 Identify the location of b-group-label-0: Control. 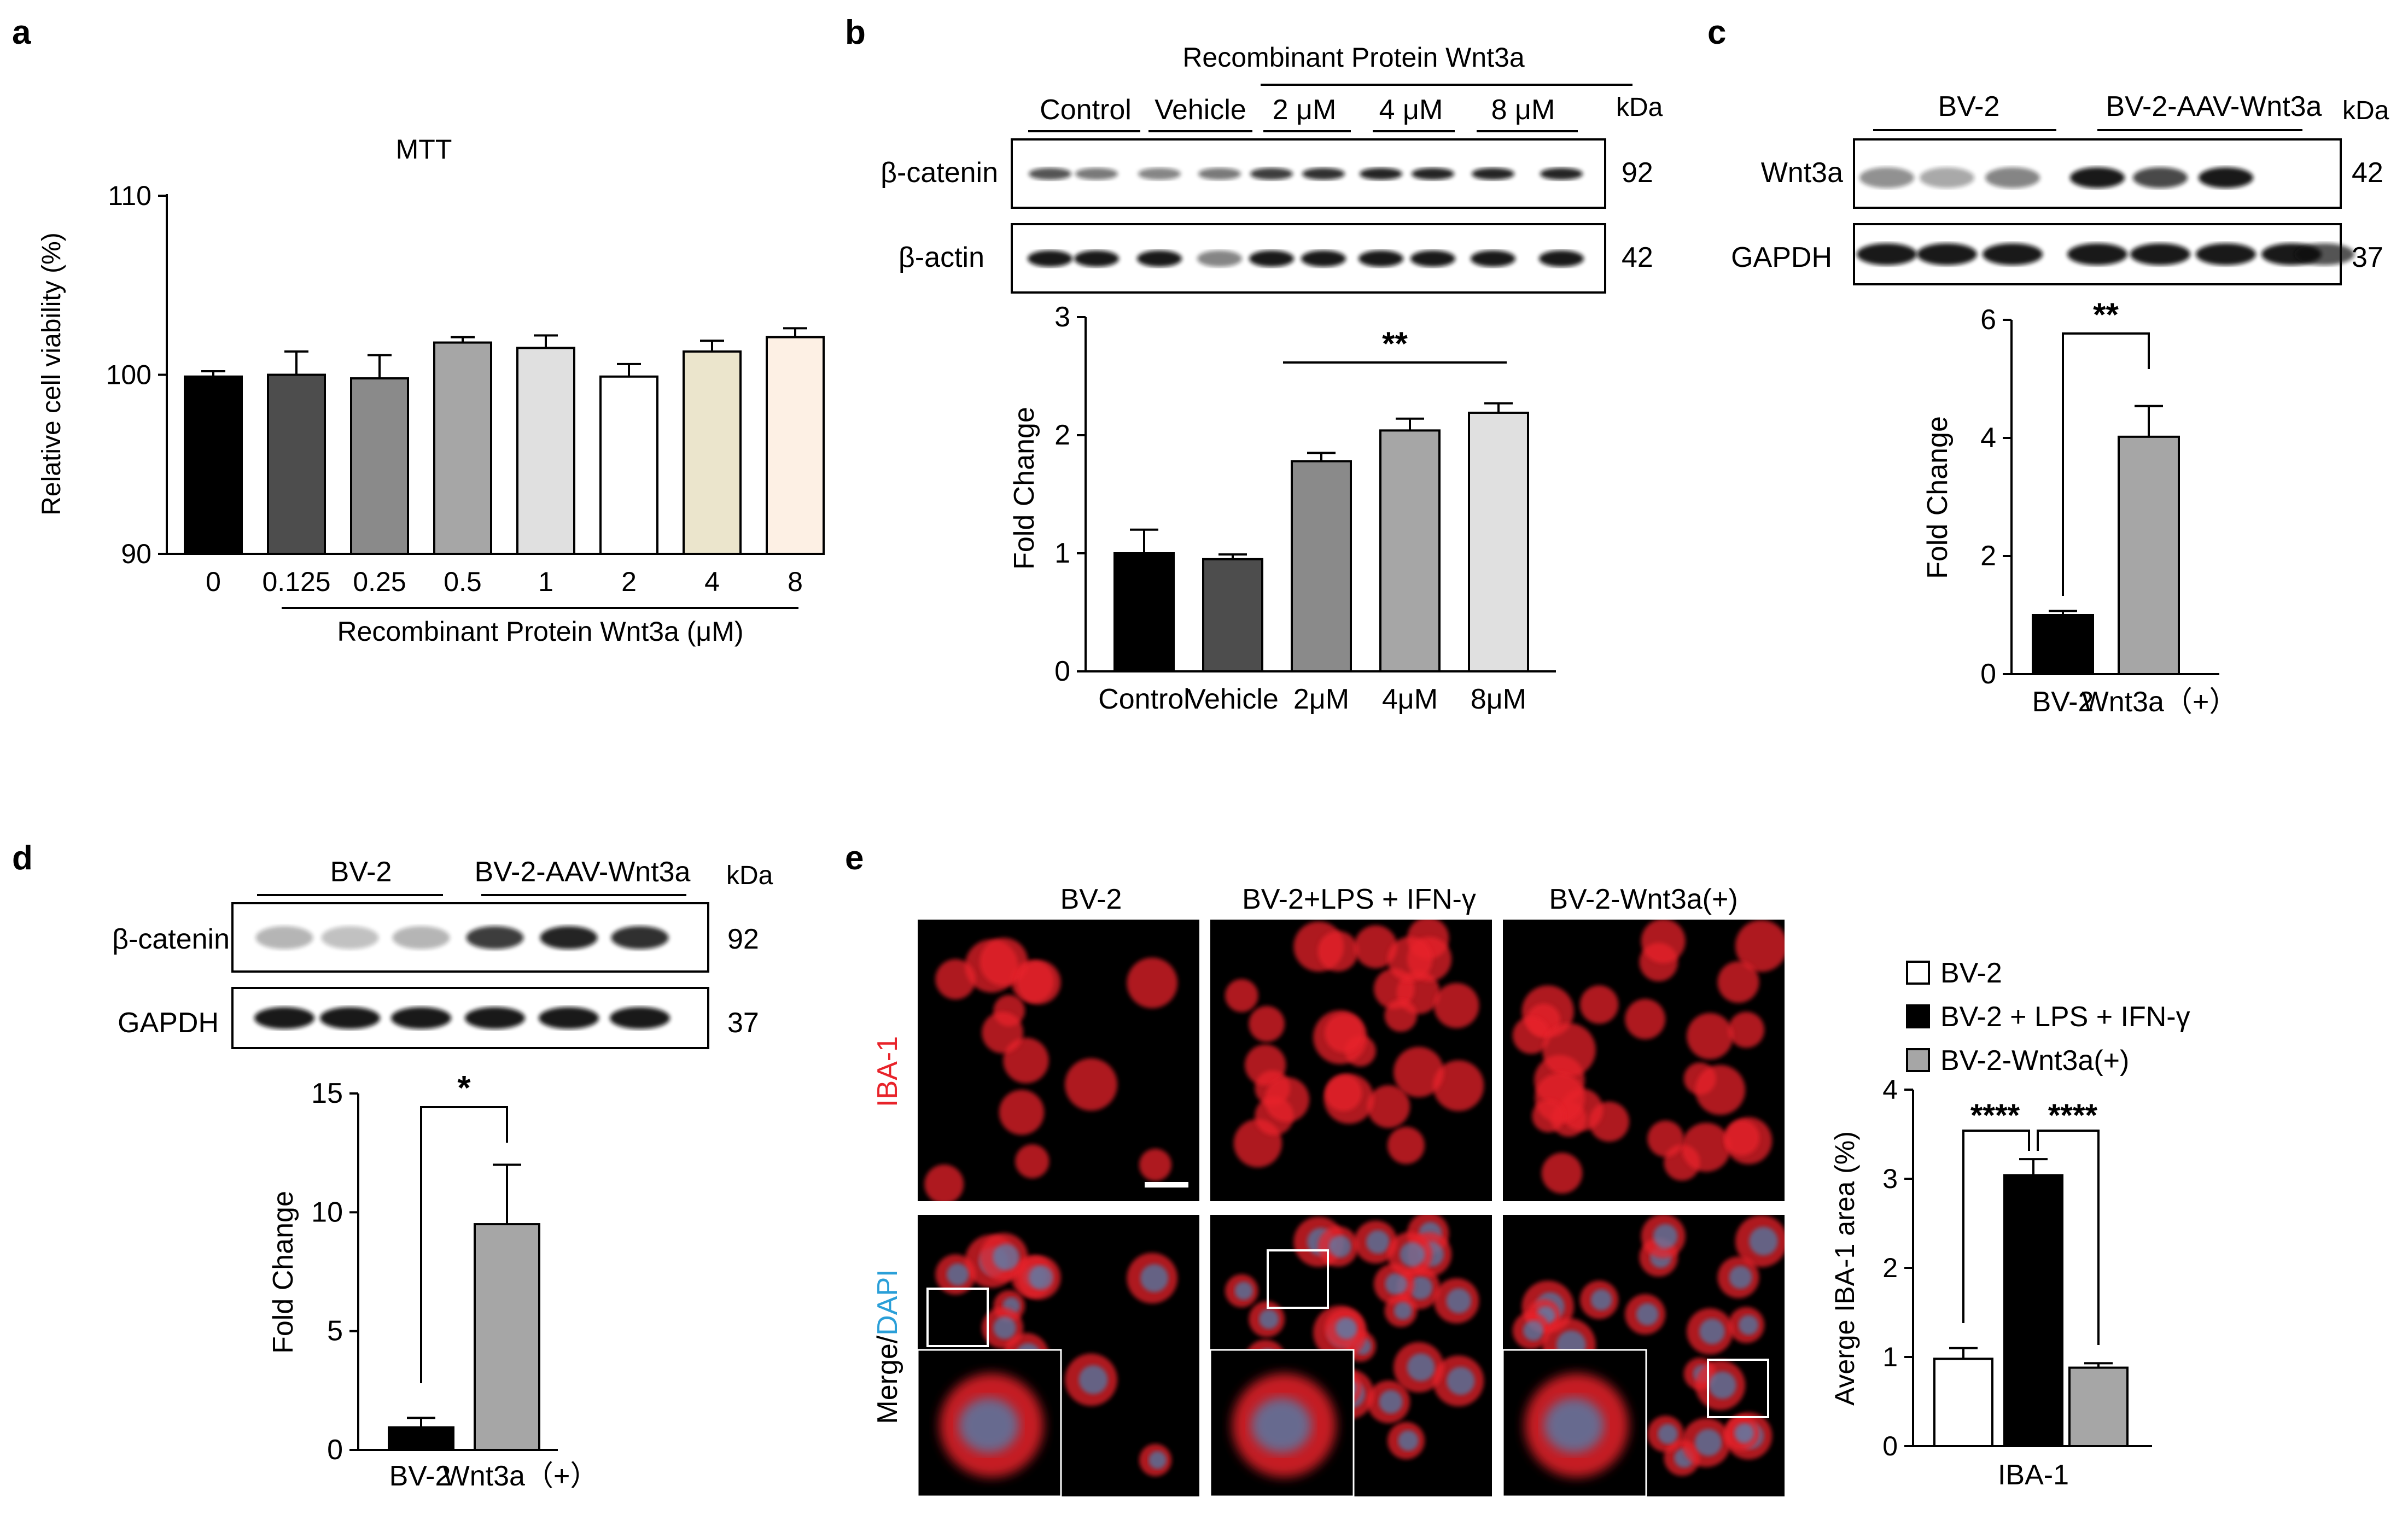
(1086, 110).